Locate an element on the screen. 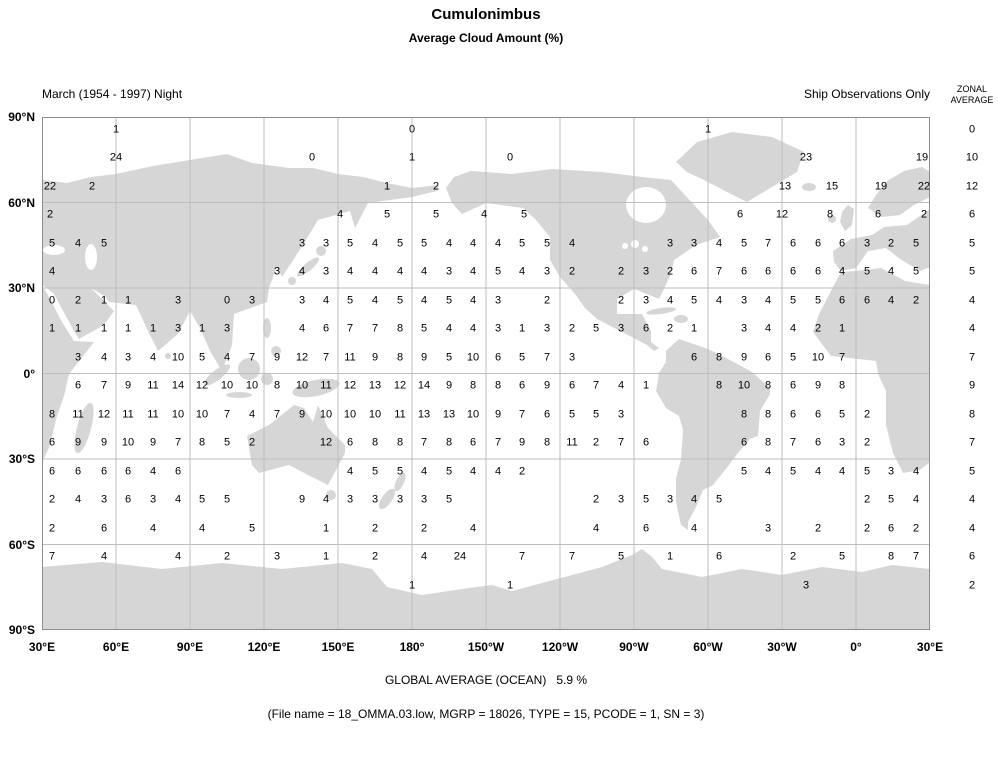 This screenshot has width=998, height=760. island-luzon is located at coordinates (267, 328).